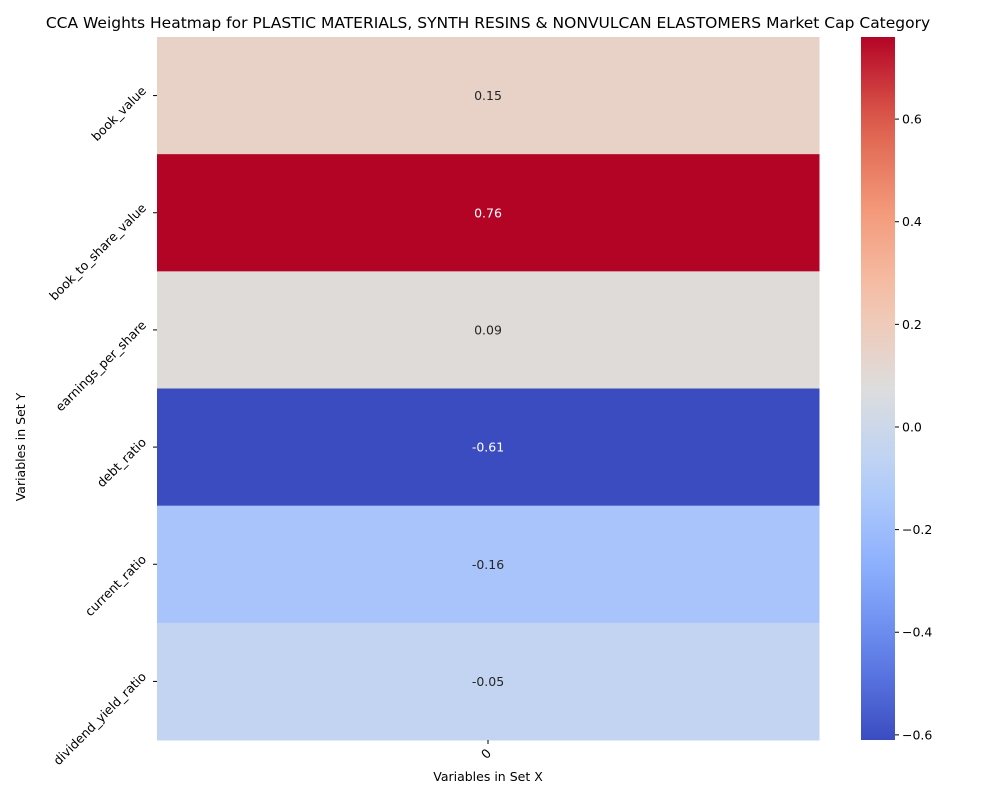 Image resolution: width=1000 pixels, height=800 pixels. Describe the element at coordinates (917, 529) in the screenshot. I see `colorbar-tick-label: −0.2` at that location.